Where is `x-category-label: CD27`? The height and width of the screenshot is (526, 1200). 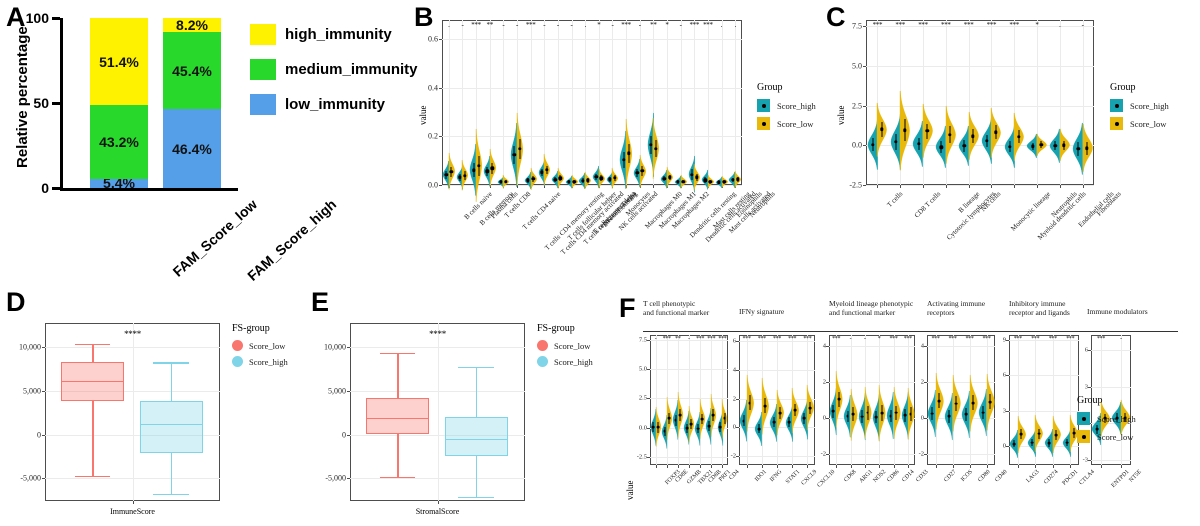
x-category-label: CD27 is located at coordinates (950, 476).